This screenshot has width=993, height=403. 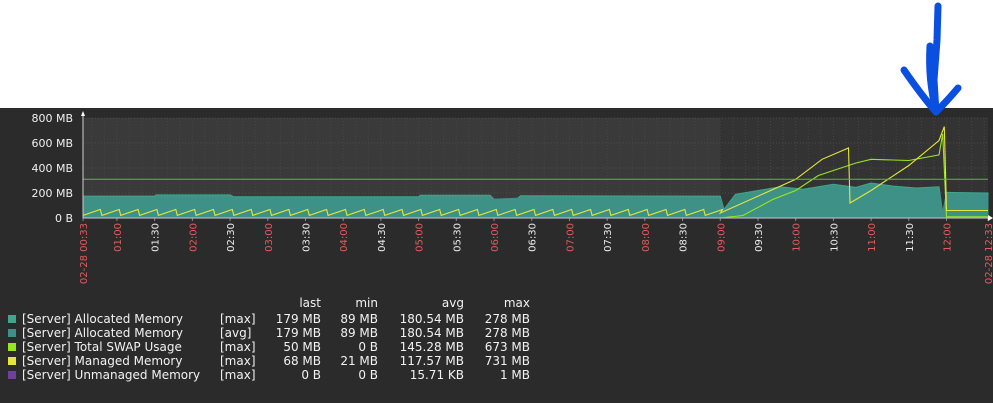 I want to click on legend-name: [Server] Total SWAP Usage, so click(x=102, y=347).